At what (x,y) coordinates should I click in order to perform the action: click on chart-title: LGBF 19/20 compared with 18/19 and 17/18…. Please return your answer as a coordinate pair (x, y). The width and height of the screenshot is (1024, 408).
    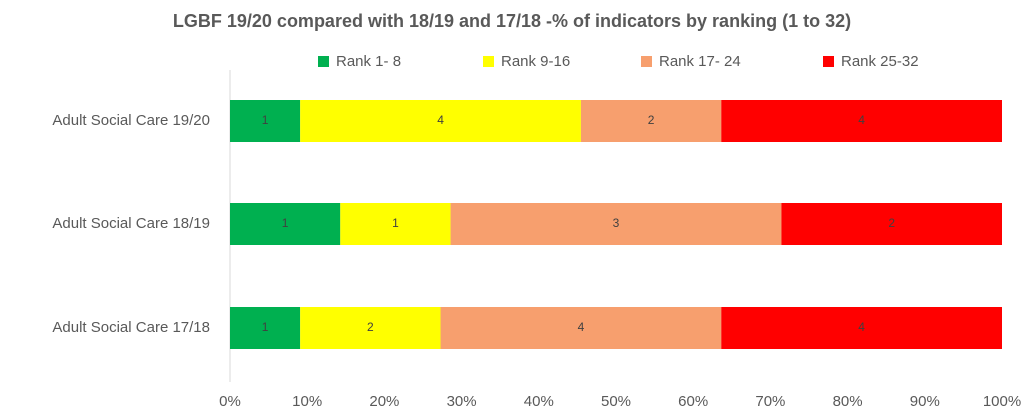
    Looking at the image, I should click on (512, 21).